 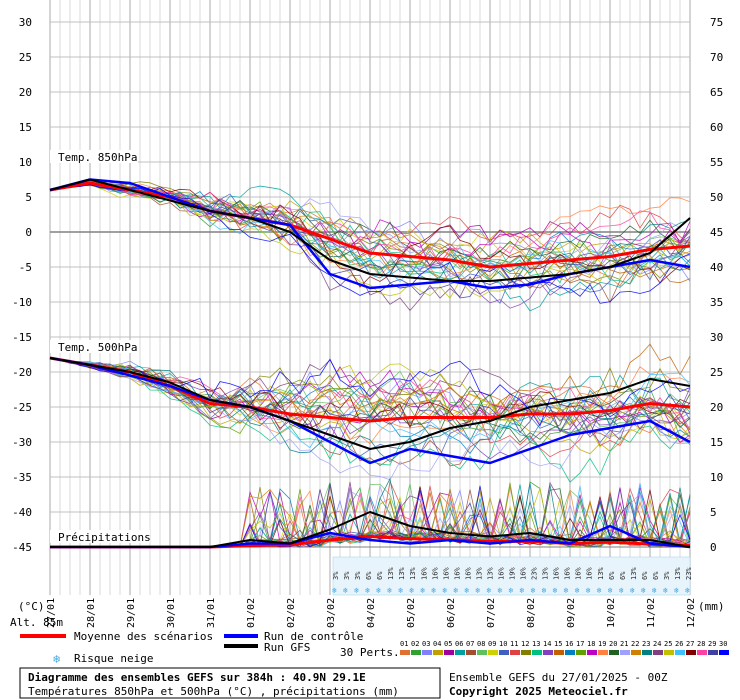 What do you see at coordinates (171, 613) in the screenshot?
I see `x-tick: 30/01` at bounding box center [171, 613].